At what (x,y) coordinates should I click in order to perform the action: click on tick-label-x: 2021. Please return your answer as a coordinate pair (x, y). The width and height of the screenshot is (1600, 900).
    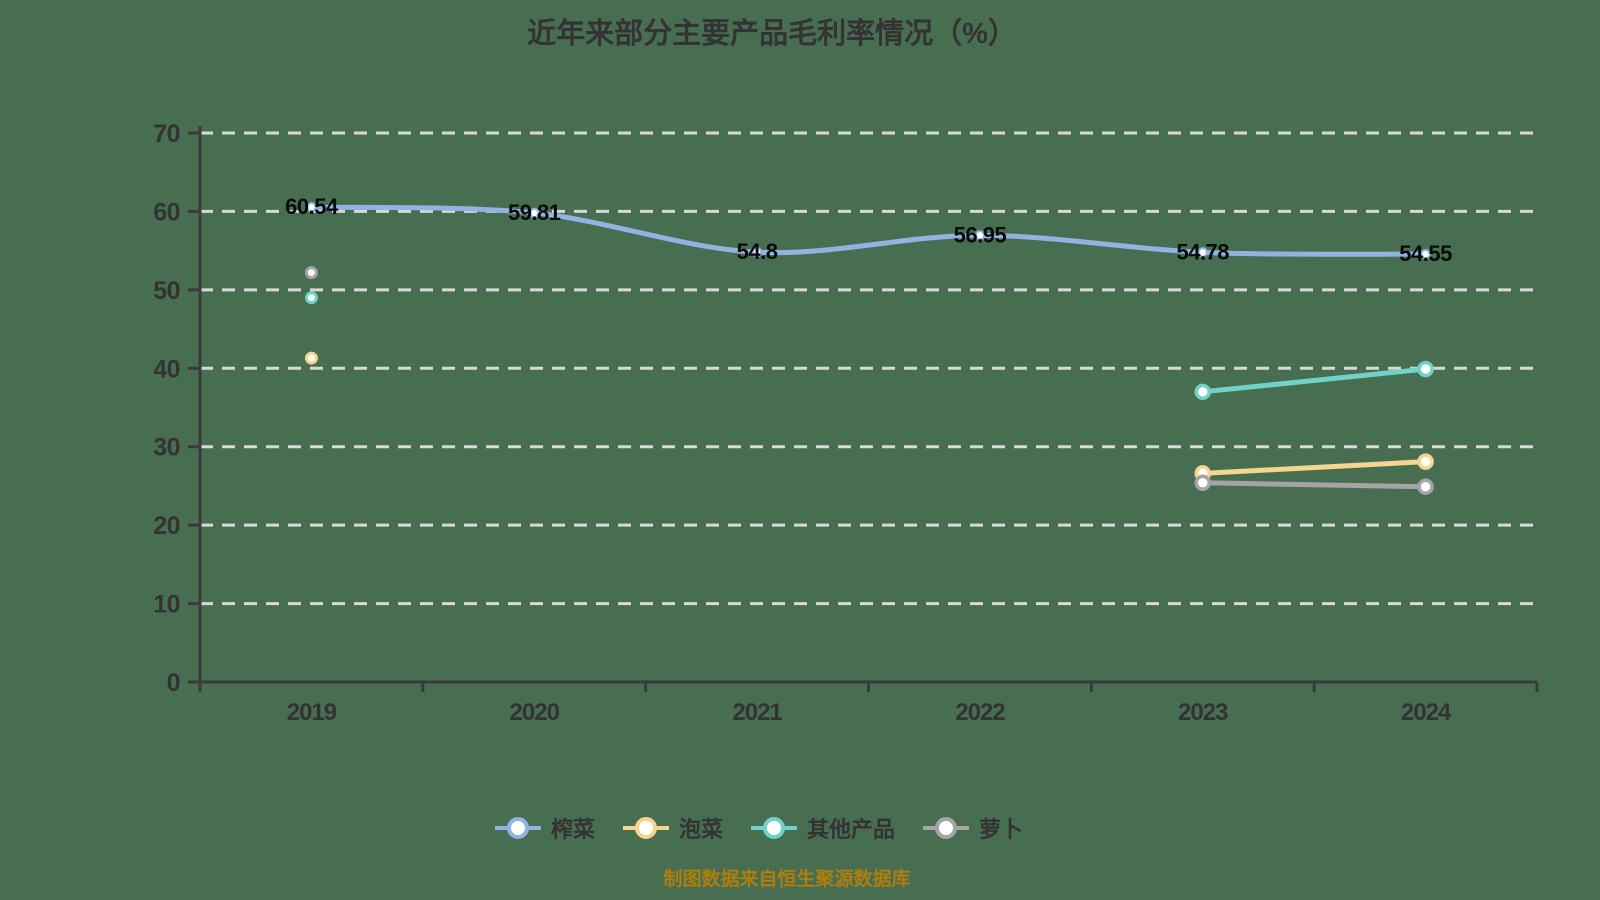
    Looking at the image, I should click on (757, 712).